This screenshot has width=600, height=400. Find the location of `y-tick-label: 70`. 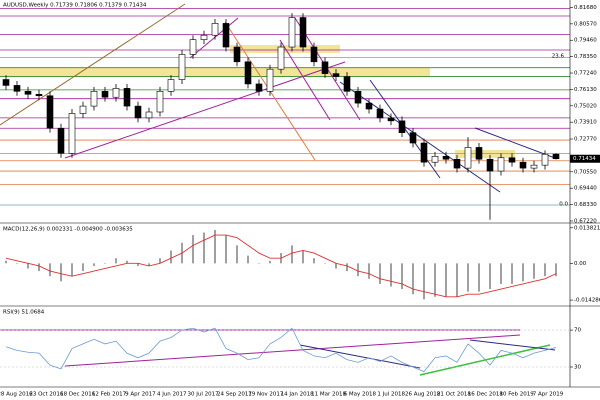

y-tick-label: 70 is located at coordinates (577, 331).